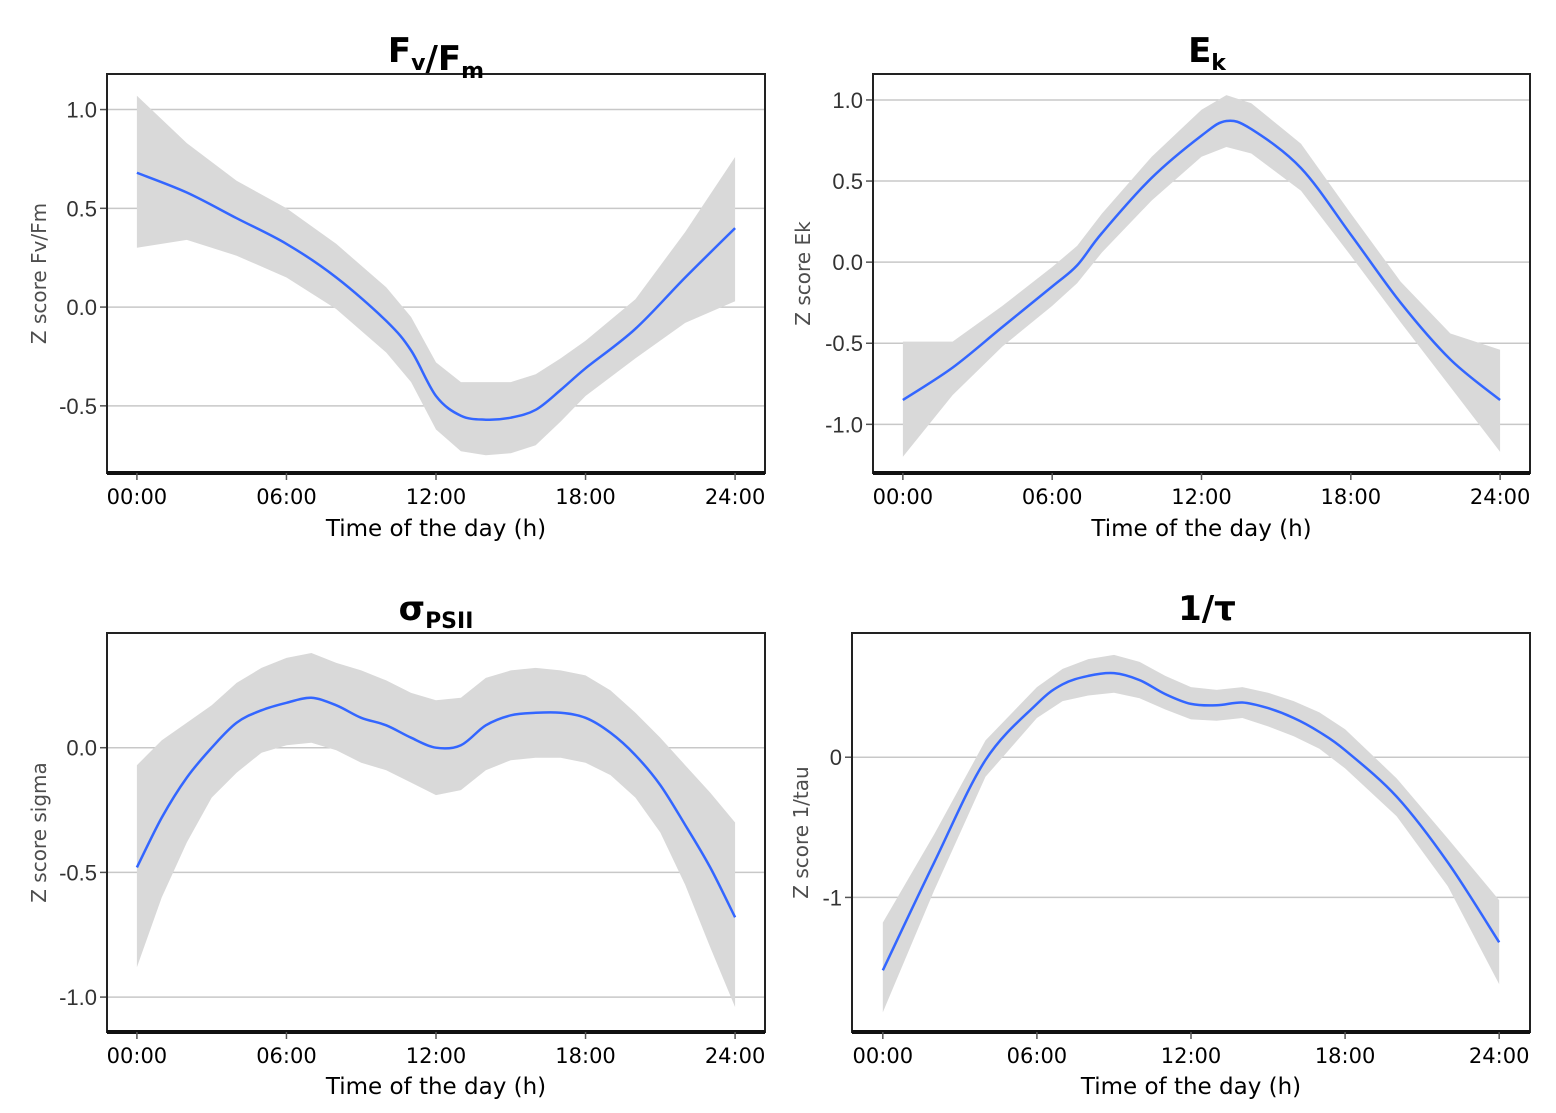 The width and height of the screenshot is (1556, 1113). I want to click on y-axis-label: Z score Fv/Fm, so click(39, 273).